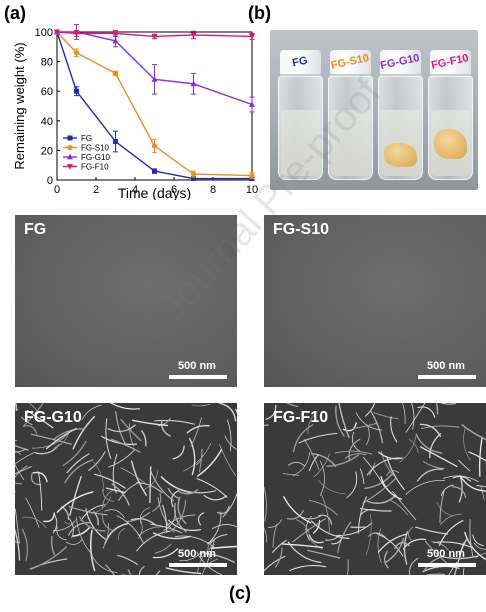  I want to click on x-tick-label: 2, so click(96, 190).